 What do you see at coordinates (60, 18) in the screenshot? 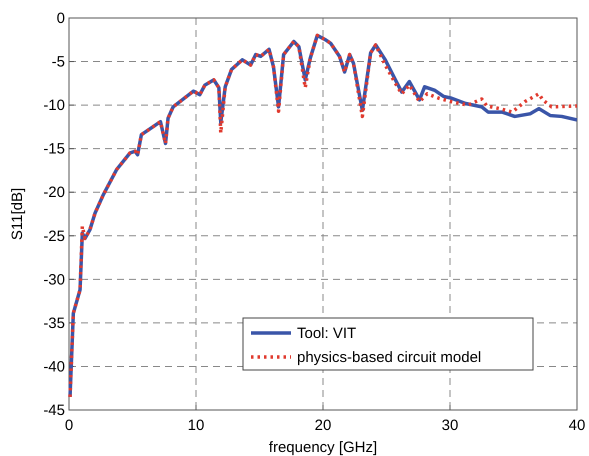
I see `y-tick-label: 0` at bounding box center [60, 18].